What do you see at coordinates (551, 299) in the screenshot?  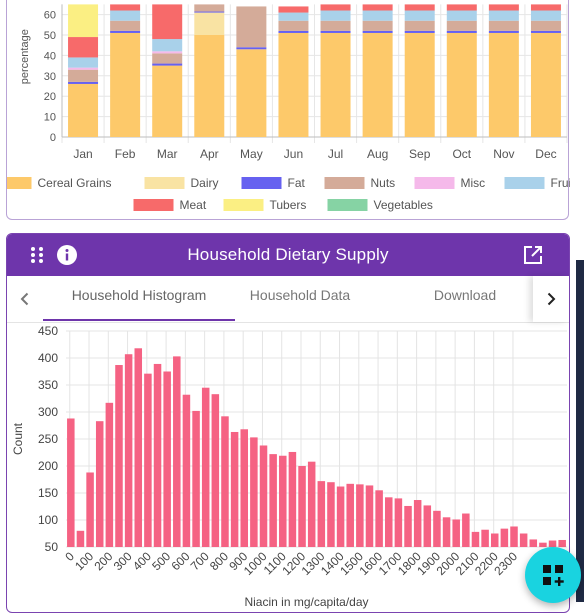 I see `tab-scroll-right-button` at bounding box center [551, 299].